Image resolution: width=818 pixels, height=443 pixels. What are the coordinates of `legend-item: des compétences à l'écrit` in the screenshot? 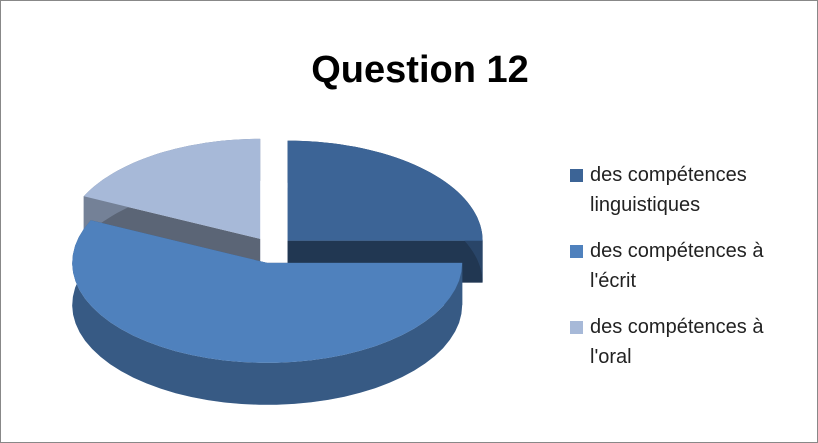 It's located at (672, 266).